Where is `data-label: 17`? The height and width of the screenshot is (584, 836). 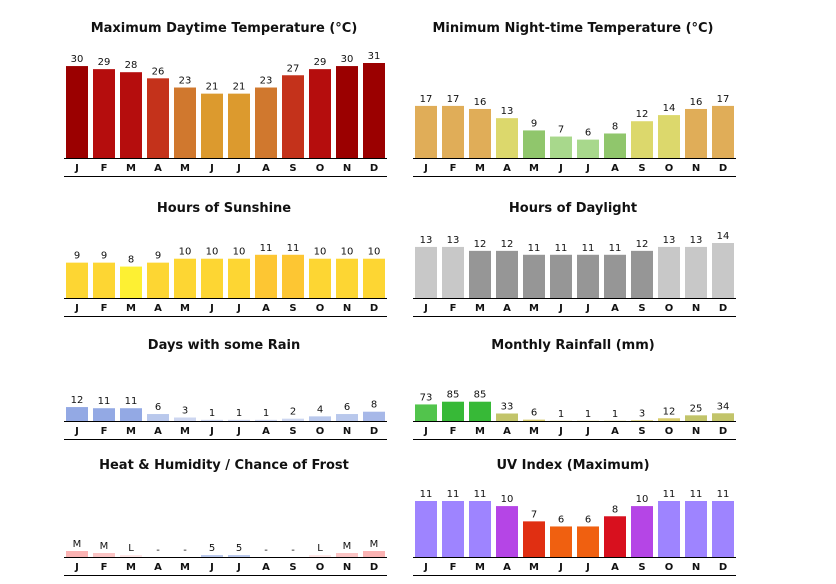 data-label: 17 is located at coordinates (453, 99).